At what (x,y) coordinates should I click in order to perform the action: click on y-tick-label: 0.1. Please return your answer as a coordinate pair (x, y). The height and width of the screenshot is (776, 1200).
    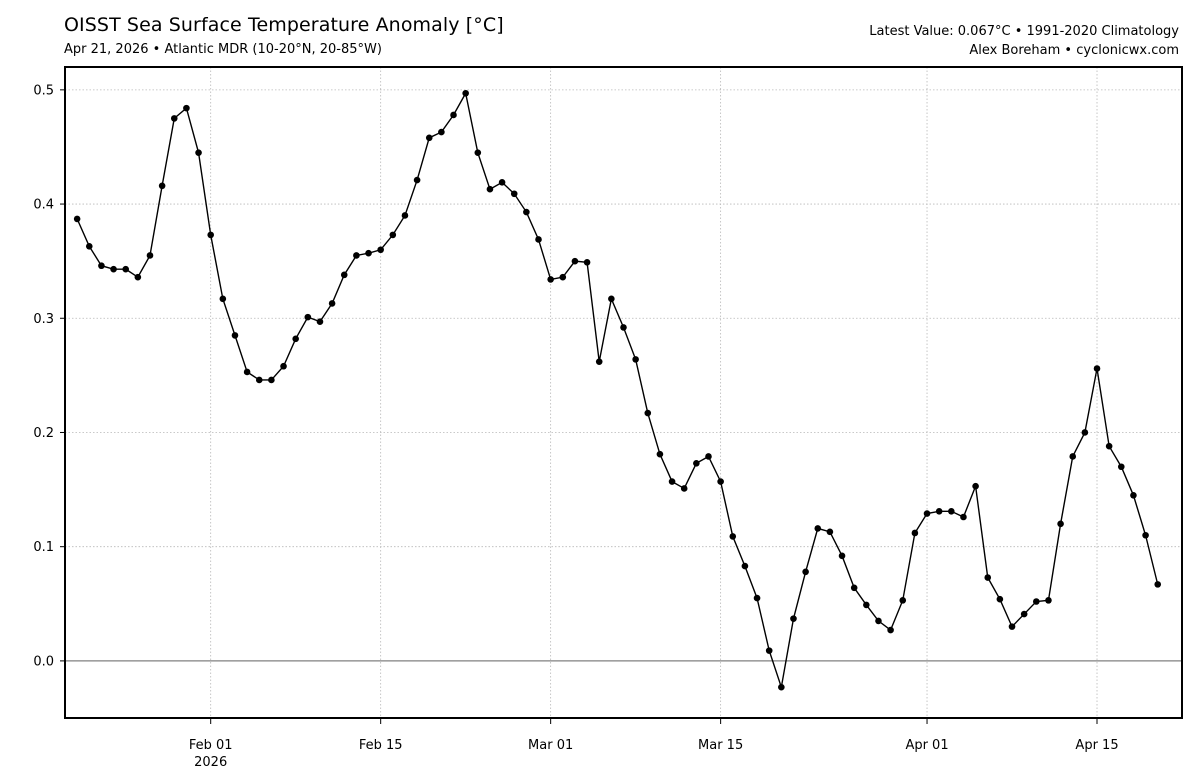
    Looking at the image, I should click on (43, 547).